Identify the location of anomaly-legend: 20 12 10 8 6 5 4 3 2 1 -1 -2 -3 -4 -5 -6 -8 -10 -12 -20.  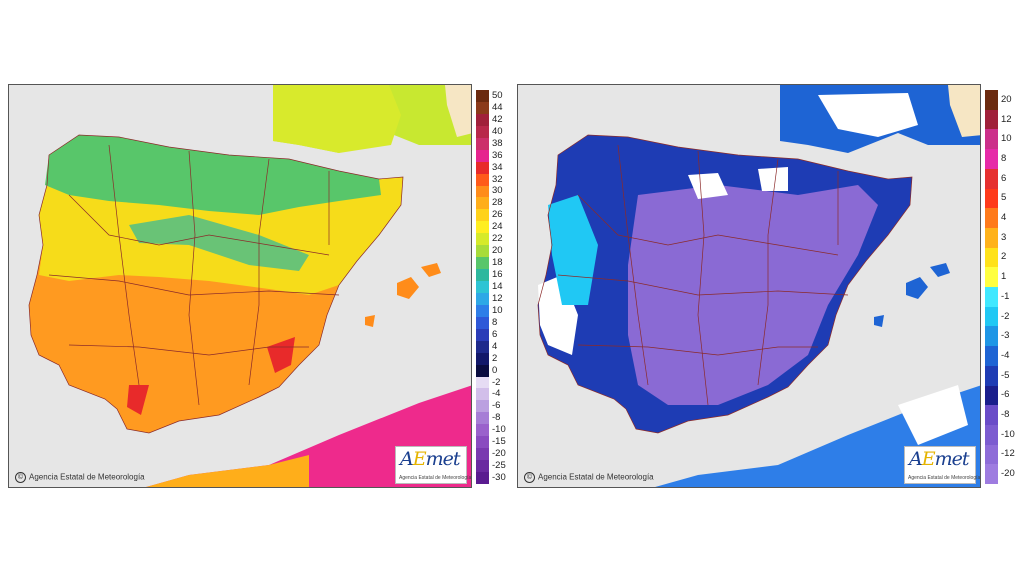
(1002, 290).